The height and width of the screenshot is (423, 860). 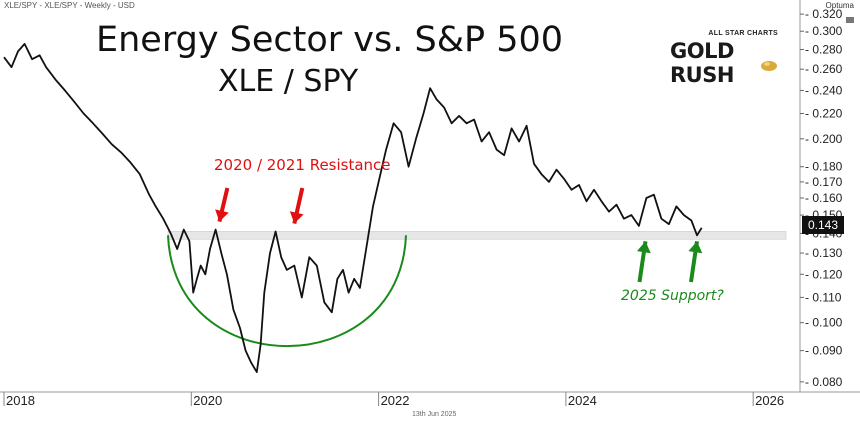 I want to click on x-tick-label: 2026, so click(x=769, y=400).